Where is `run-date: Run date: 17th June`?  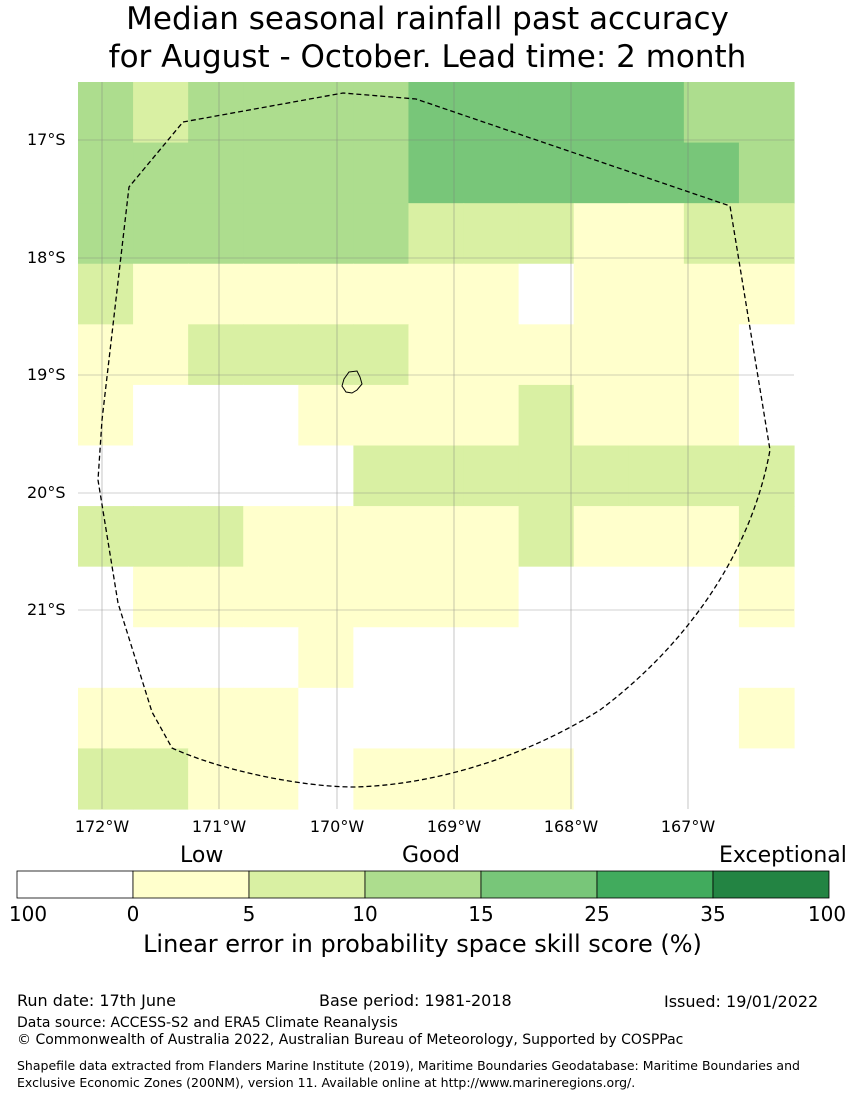
run-date: Run date: 17th June is located at coordinates (97, 1000).